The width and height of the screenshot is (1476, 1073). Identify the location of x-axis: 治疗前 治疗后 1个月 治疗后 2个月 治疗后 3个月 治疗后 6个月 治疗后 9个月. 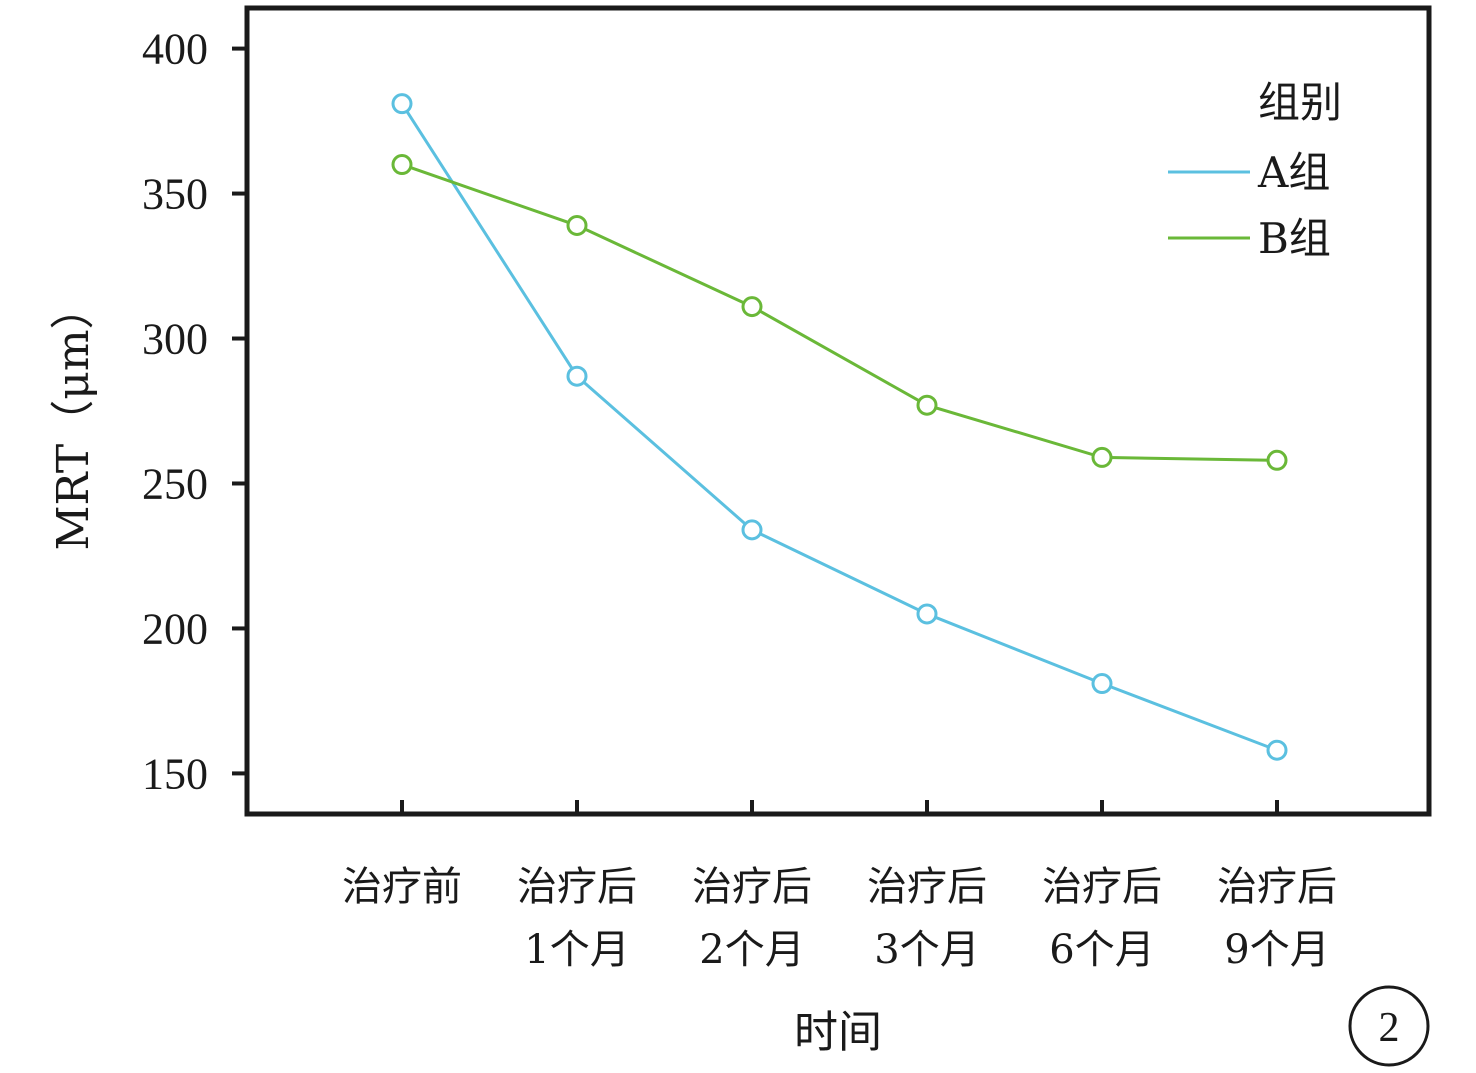
(839, 886).